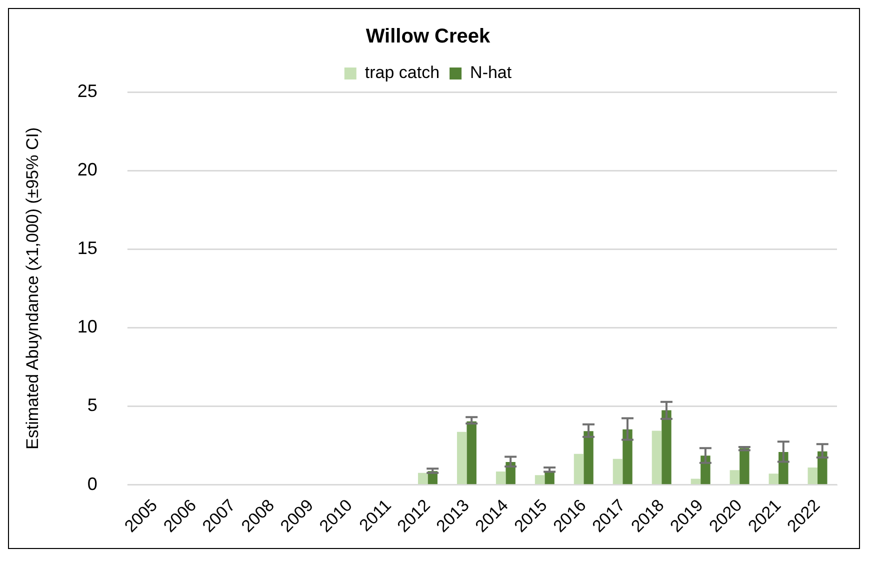 The height and width of the screenshot is (561, 872). I want to click on y-tick-label: 25, so click(87, 90).